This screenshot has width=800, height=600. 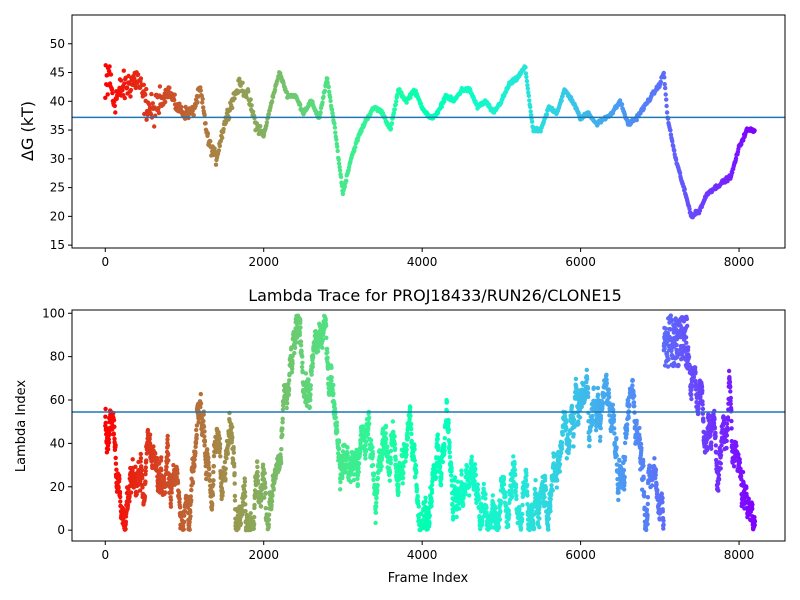 What do you see at coordinates (739, 262) in the screenshot?
I see `delta-g-x-tick-label: 8000` at bounding box center [739, 262].